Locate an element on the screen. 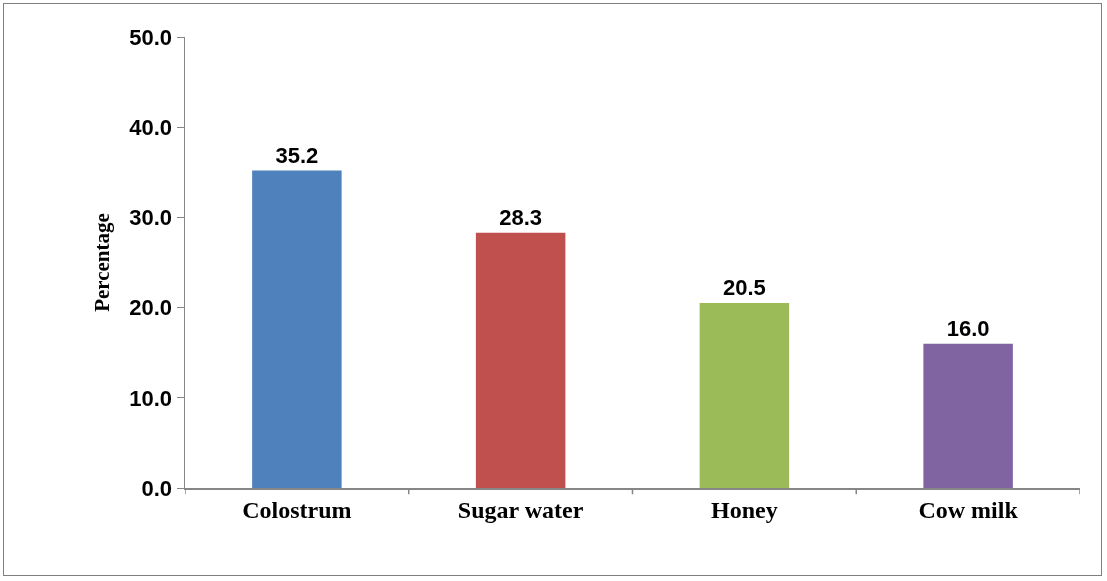  data-label: 35.2 is located at coordinates (297, 155).